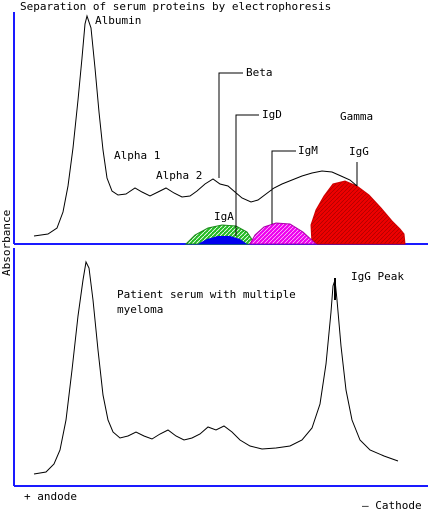  I want to click on label-iga: IgA, so click(224, 216).